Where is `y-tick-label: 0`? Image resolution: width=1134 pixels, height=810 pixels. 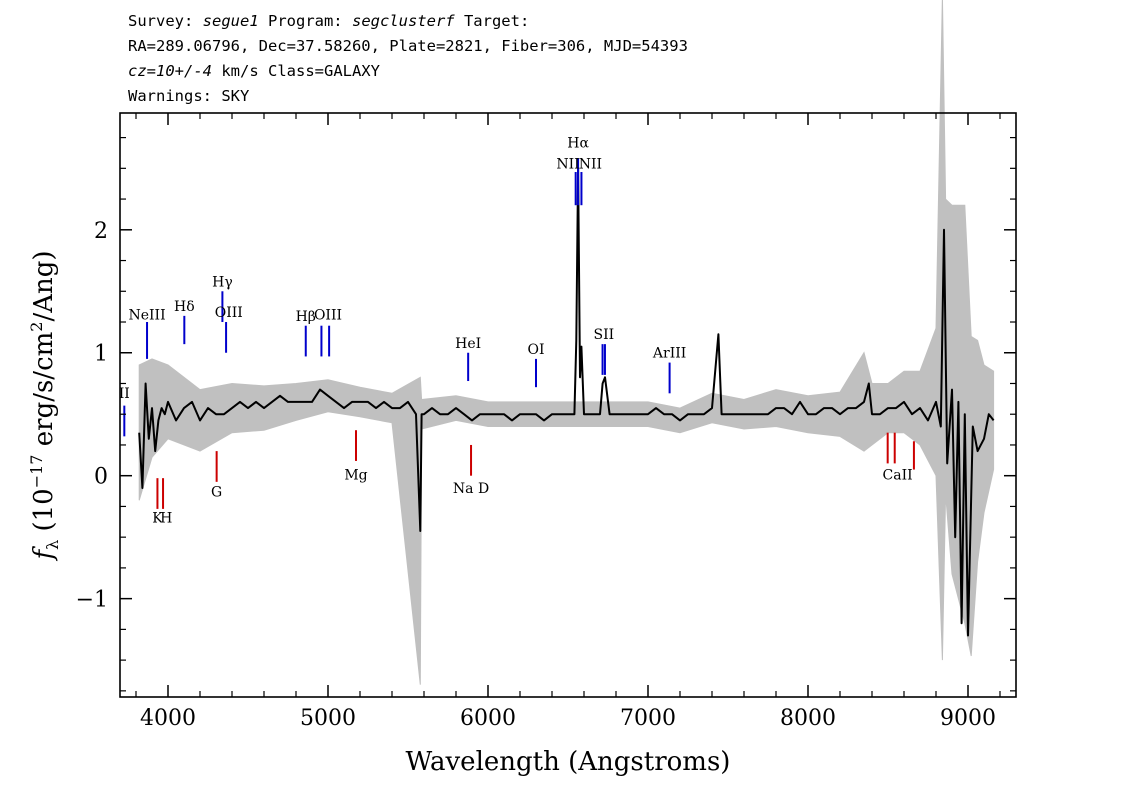
y-tick-label: 0 is located at coordinates (101, 477).